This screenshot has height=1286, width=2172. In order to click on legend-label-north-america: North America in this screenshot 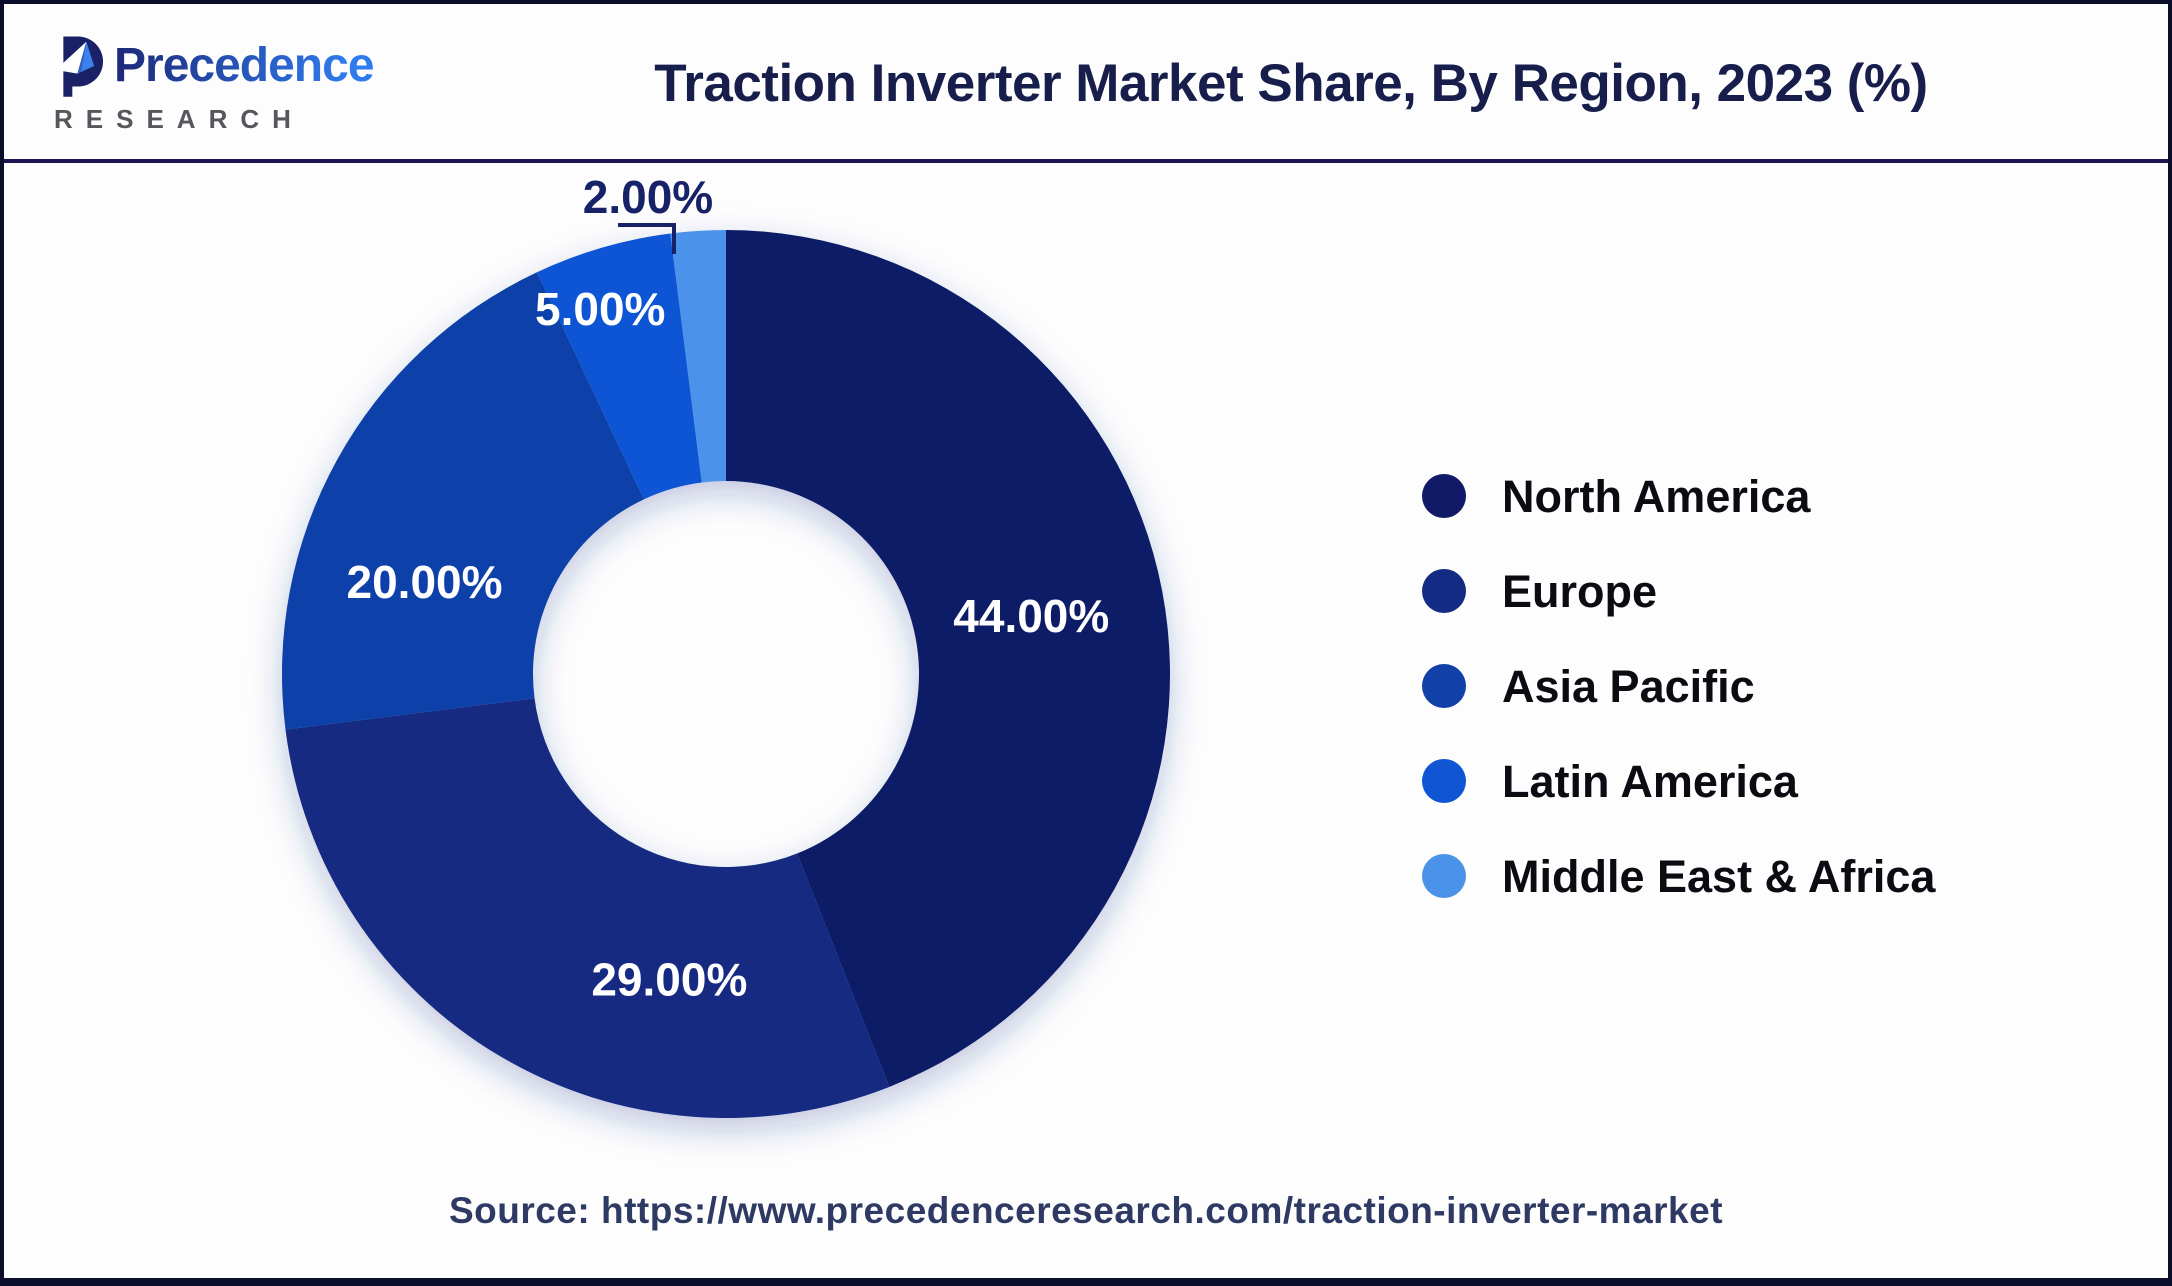, I will do `click(1656, 496)`.